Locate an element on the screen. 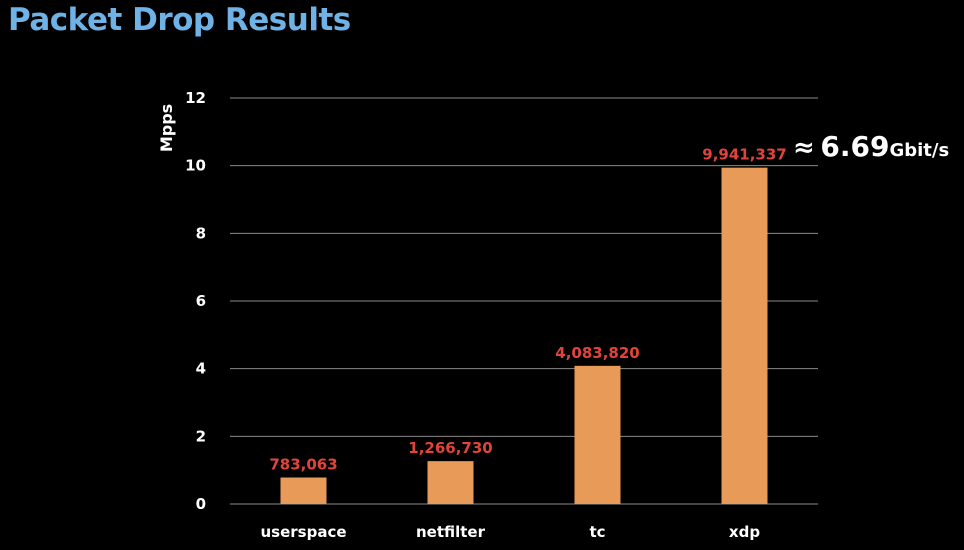 The height and width of the screenshot is (550, 964). approx-symbol: ≈ is located at coordinates (804, 148).